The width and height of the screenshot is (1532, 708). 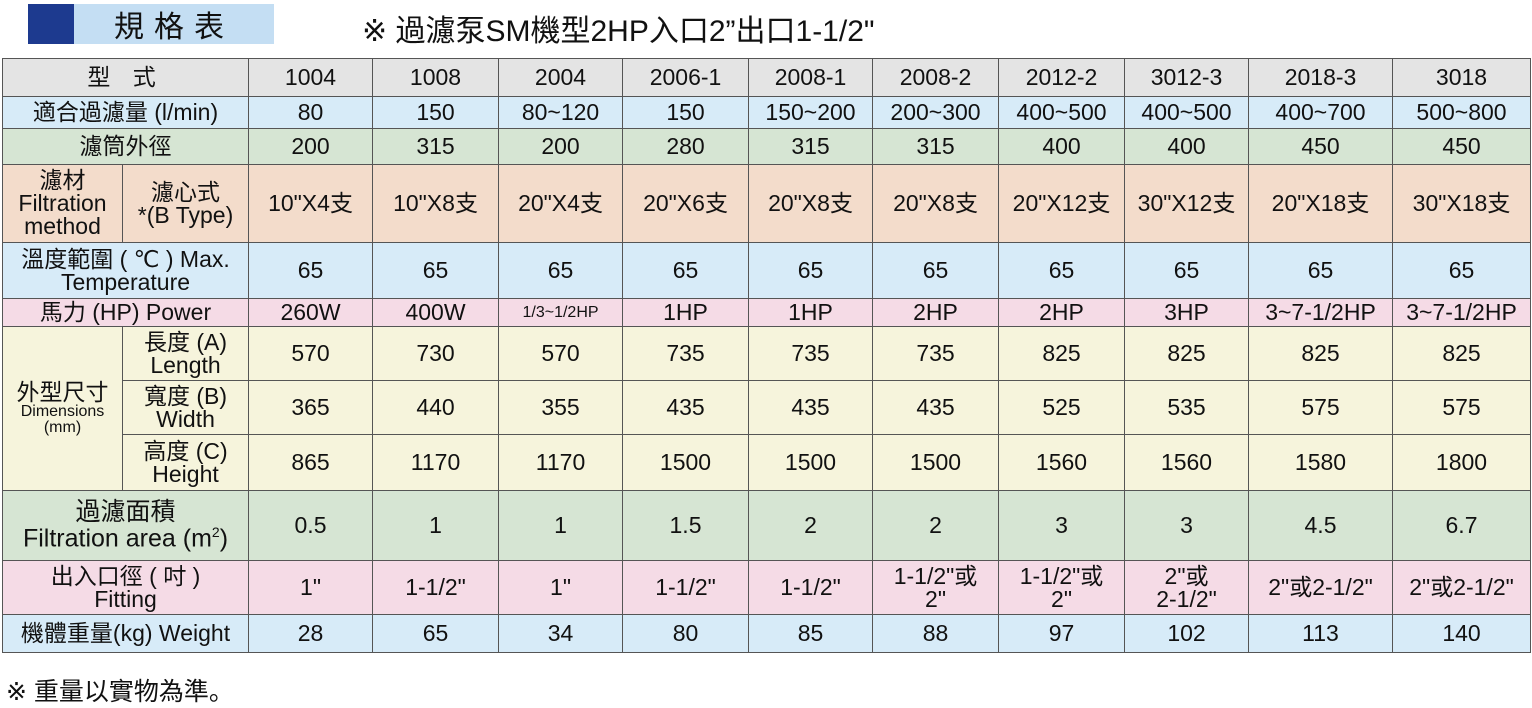 What do you see at coordinates (62, 203) in the screenshot?
I see `label-line: Filtration` at bounding box center [62, 203].